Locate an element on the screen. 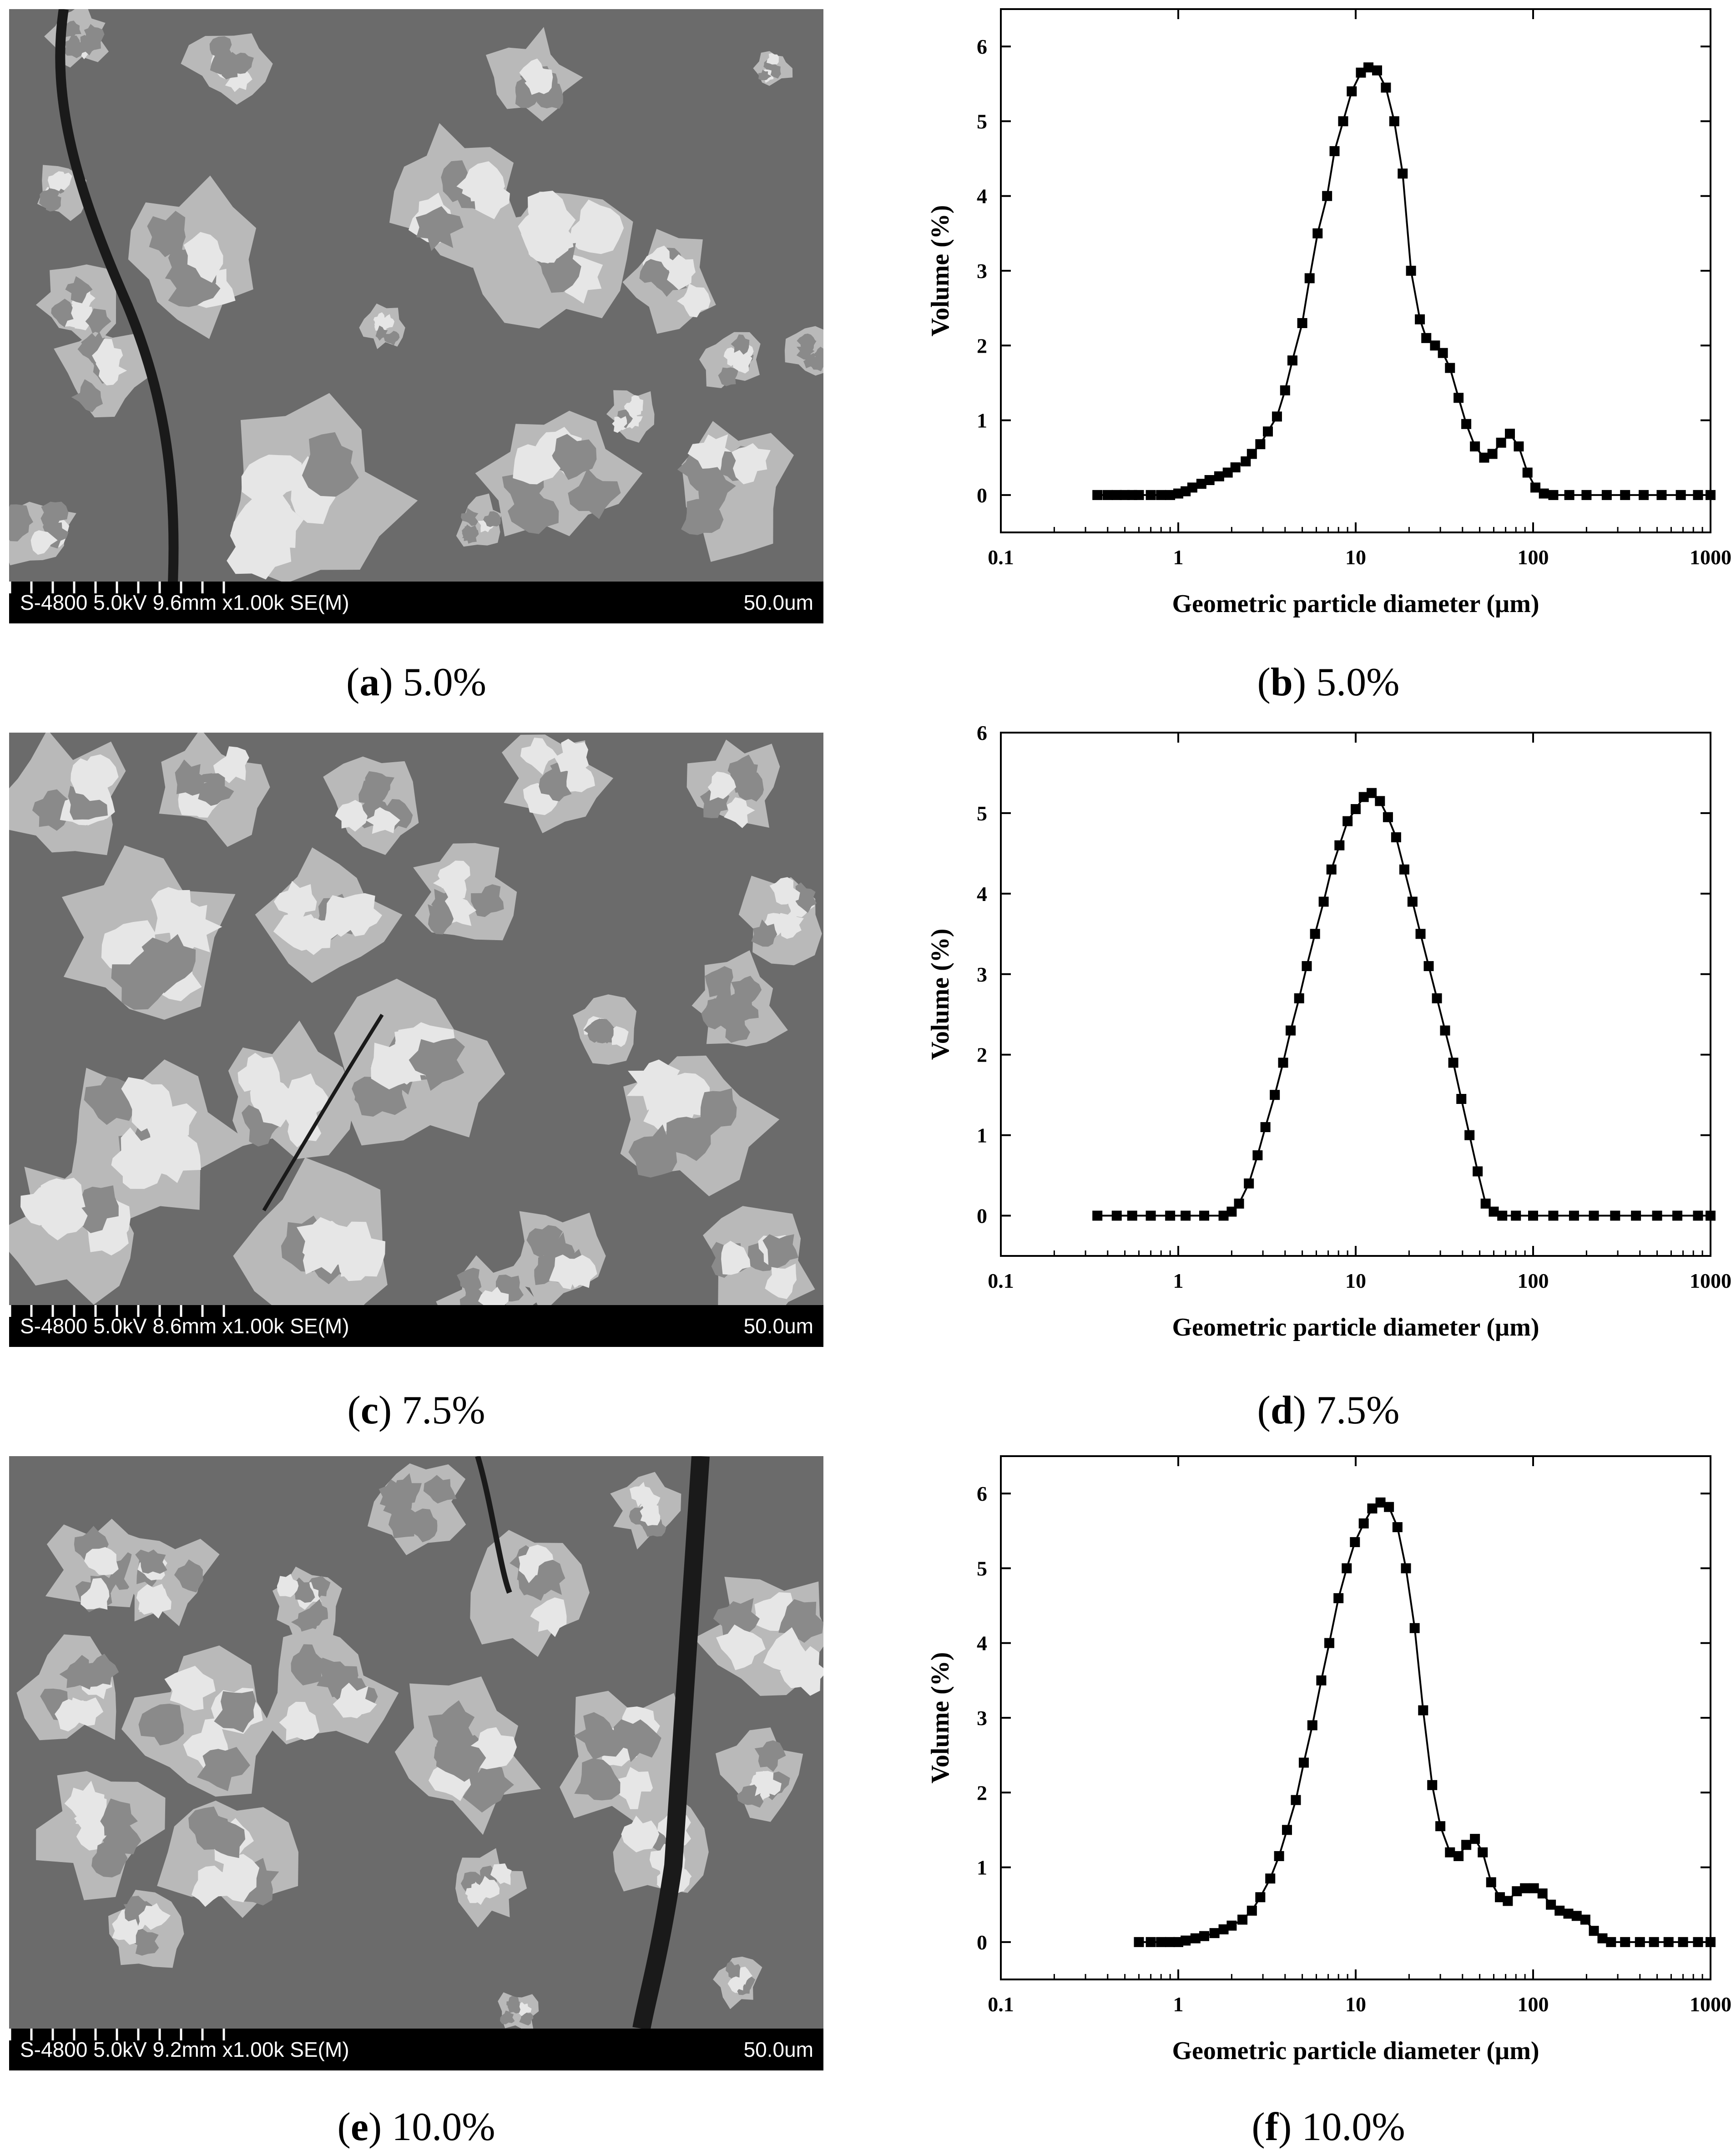 This screenshot has height=2156, width=1731. caption-value: 5.0% is located at coordinates (444, 682).